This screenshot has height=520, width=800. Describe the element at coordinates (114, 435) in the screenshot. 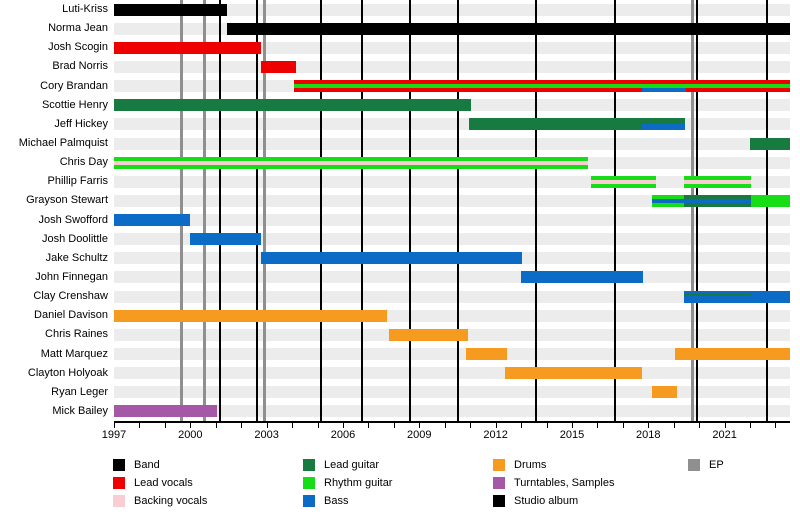

I see `year-tick-label: 1997` at that location.